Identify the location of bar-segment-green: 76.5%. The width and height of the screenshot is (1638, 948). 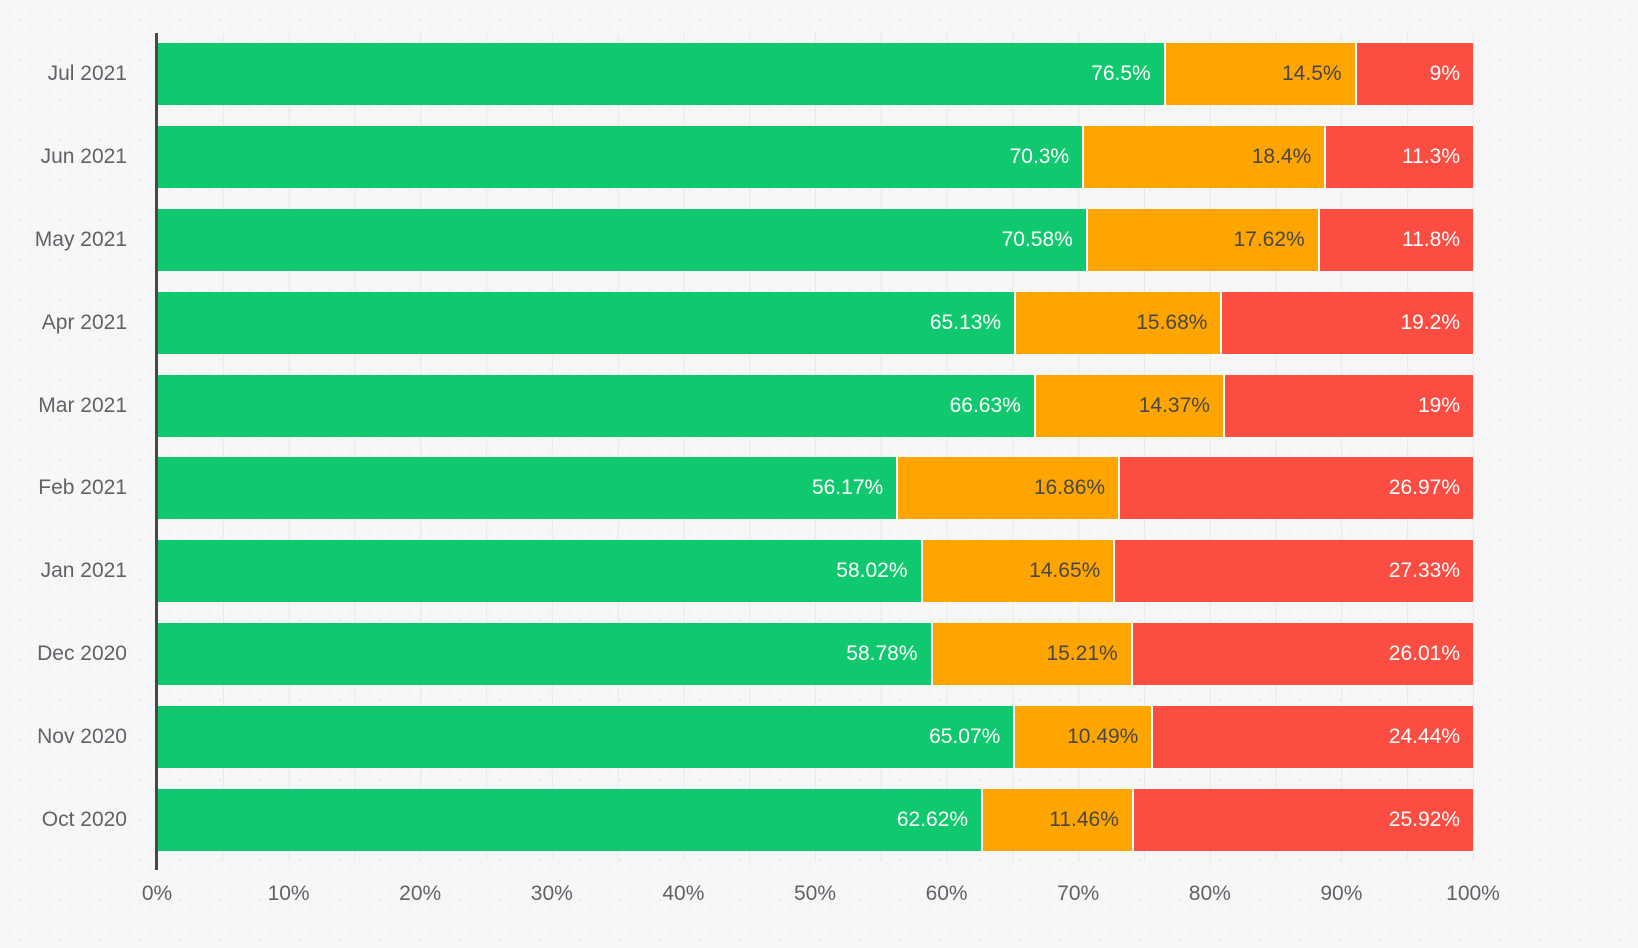
(660, 74).